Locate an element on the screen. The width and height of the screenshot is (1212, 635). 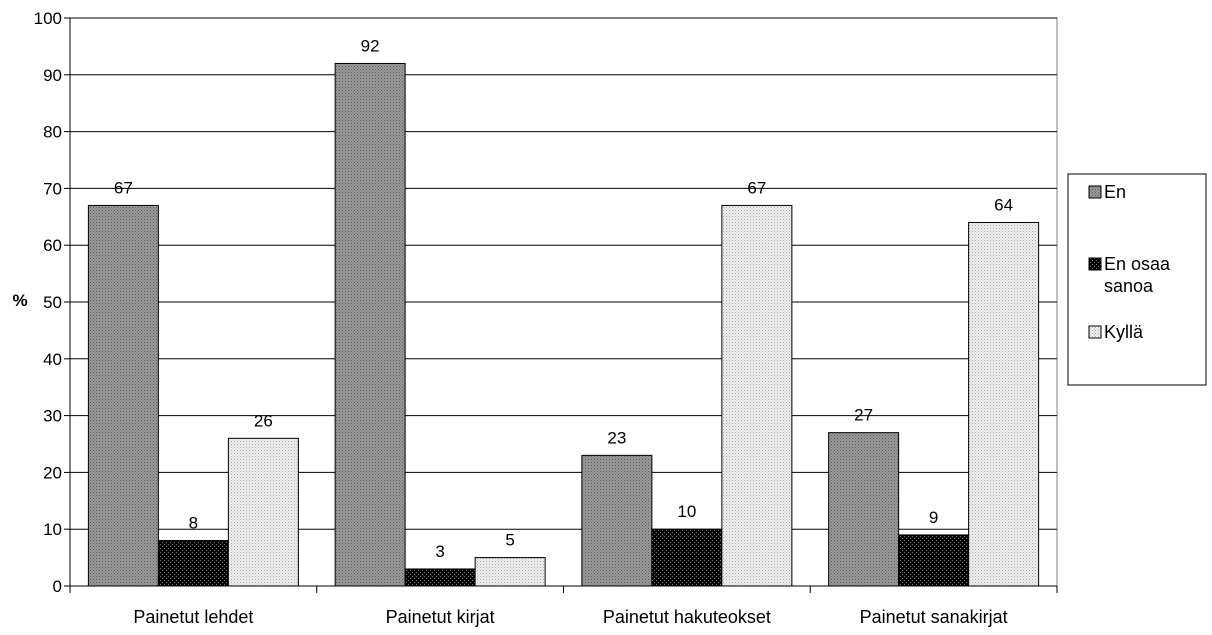
legend-label: En osaa sanoa is located at coordinates (1137, 275).